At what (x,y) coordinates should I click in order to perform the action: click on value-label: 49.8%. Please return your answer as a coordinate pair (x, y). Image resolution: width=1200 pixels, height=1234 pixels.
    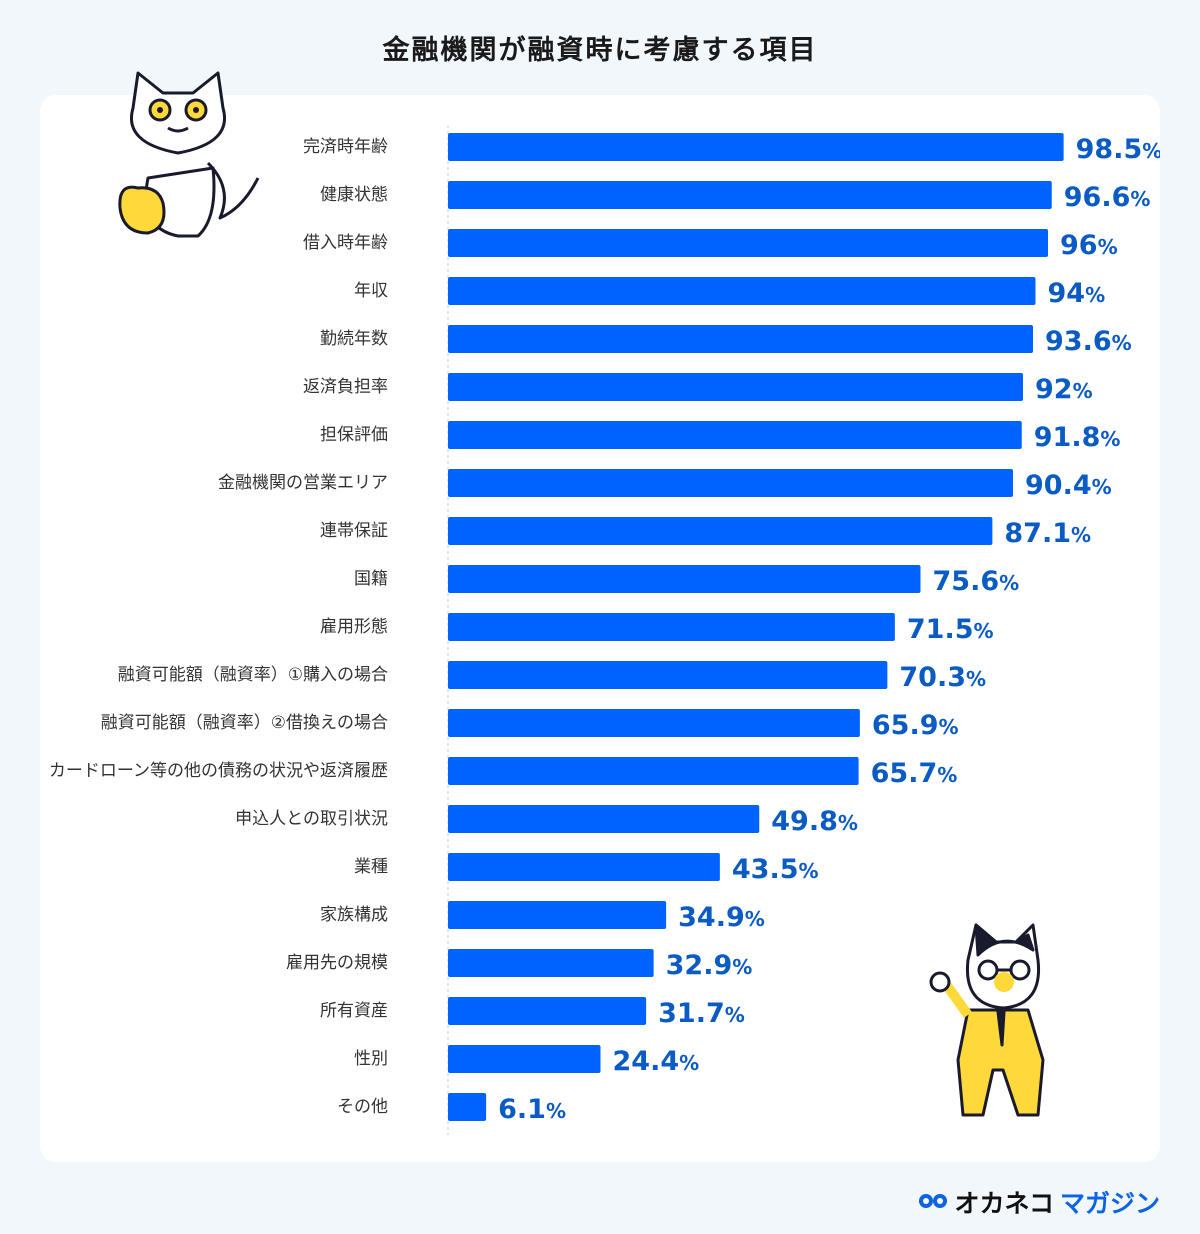
    Looking at the image, I should click on (814, 821).